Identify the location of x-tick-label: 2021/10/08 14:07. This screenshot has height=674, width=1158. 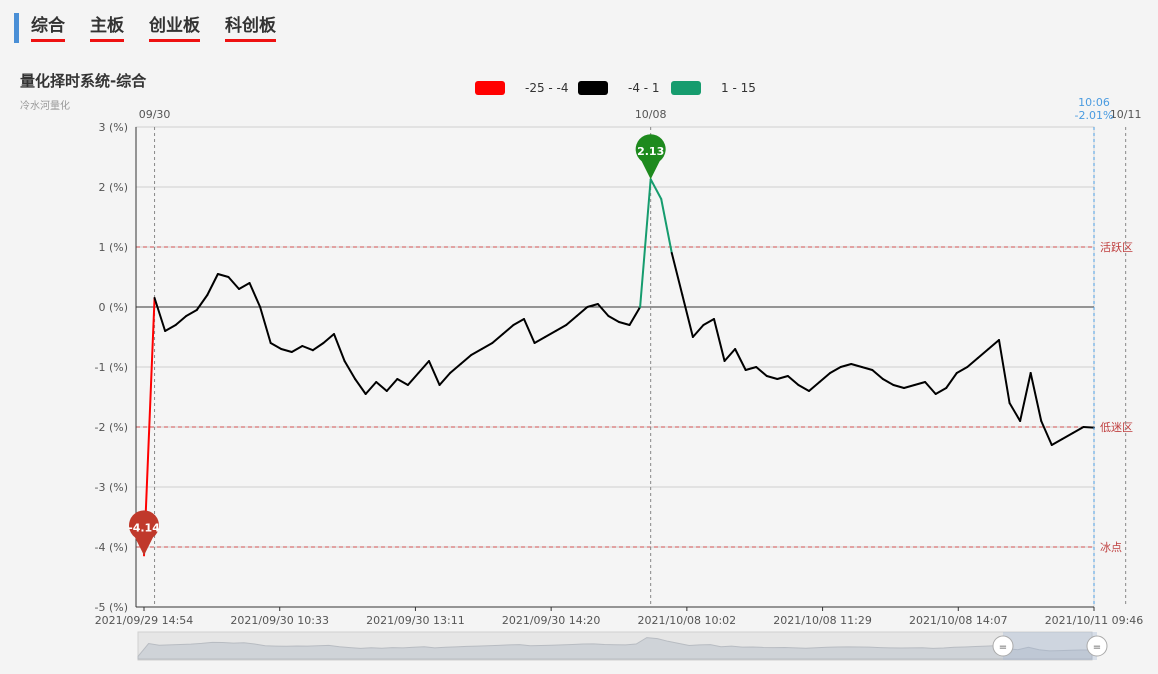
(958, 620).